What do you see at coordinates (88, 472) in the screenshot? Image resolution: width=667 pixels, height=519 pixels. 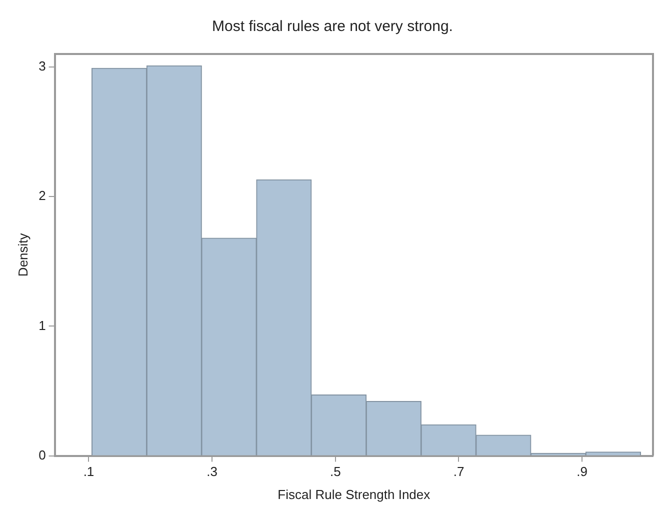 I see `x-tick-label: .1` at bounding box center [88, 472].